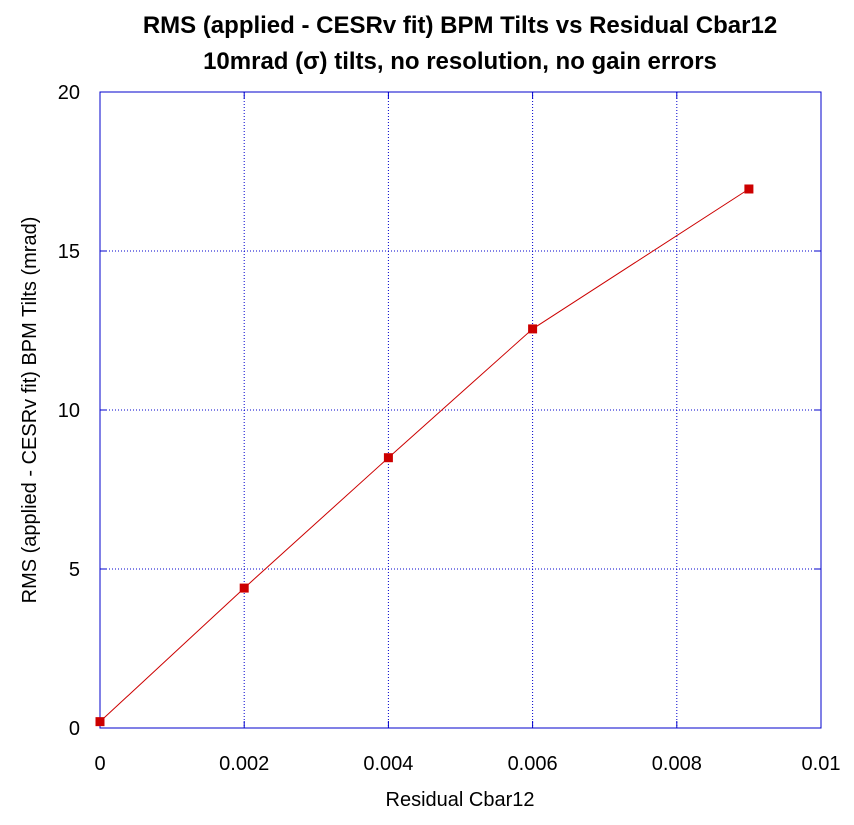 Image resolution: width=854 pixels, height=825 pixels. Describe the element at coordinates (69, 93) in the screenshot. I see `y-tick-label: 20` at that location.